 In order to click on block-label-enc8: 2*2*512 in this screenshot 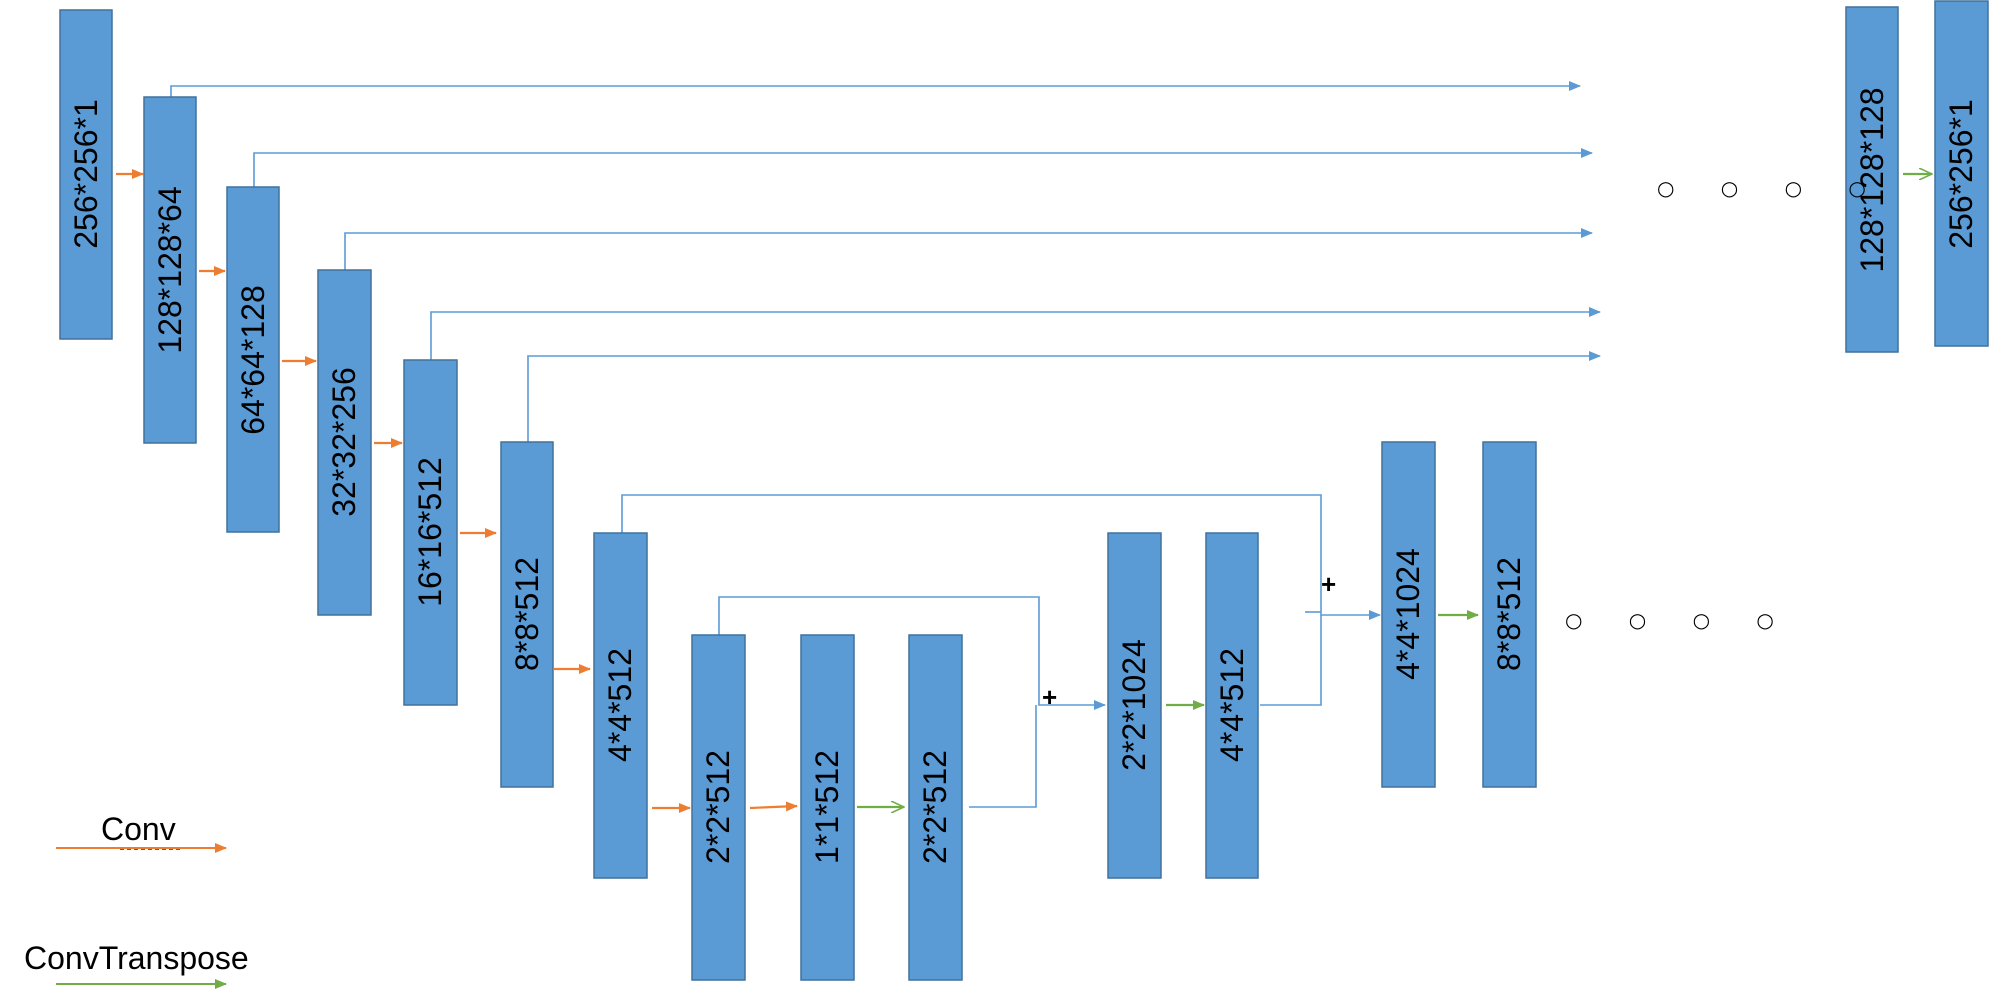, I will do `click(718, 807)`.